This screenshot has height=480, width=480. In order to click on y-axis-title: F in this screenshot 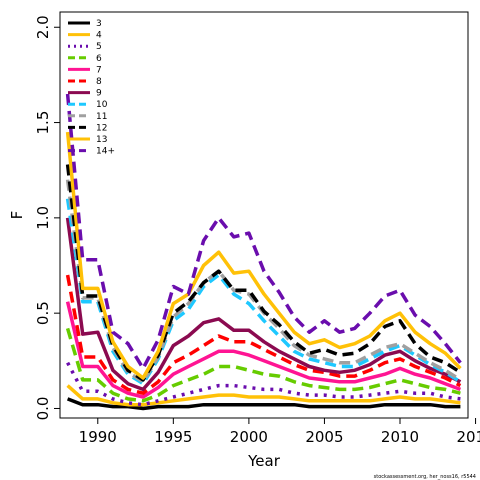, I will do `click(17, 215)`.